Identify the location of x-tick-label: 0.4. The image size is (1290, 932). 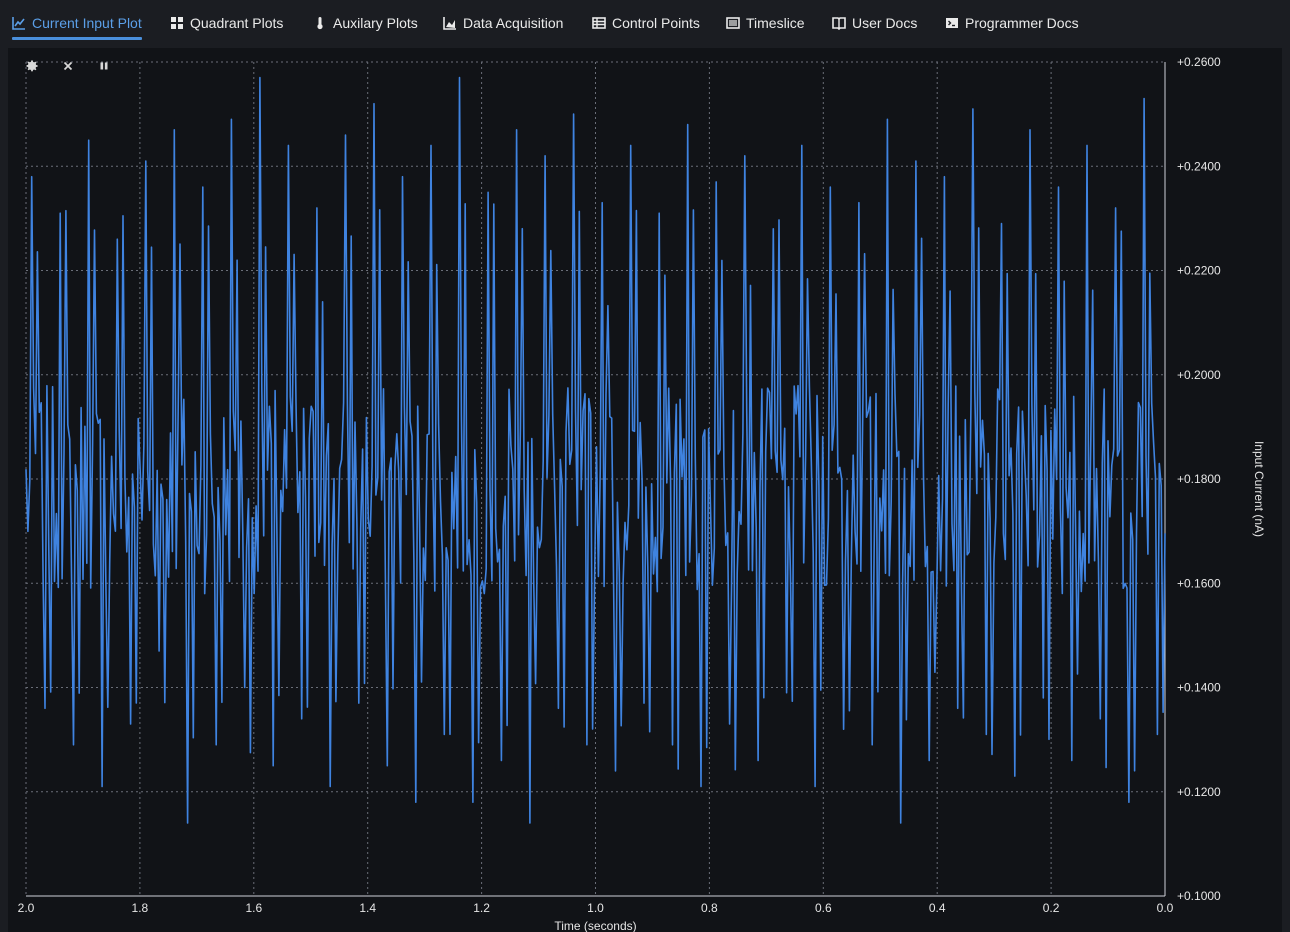
(937, 908).